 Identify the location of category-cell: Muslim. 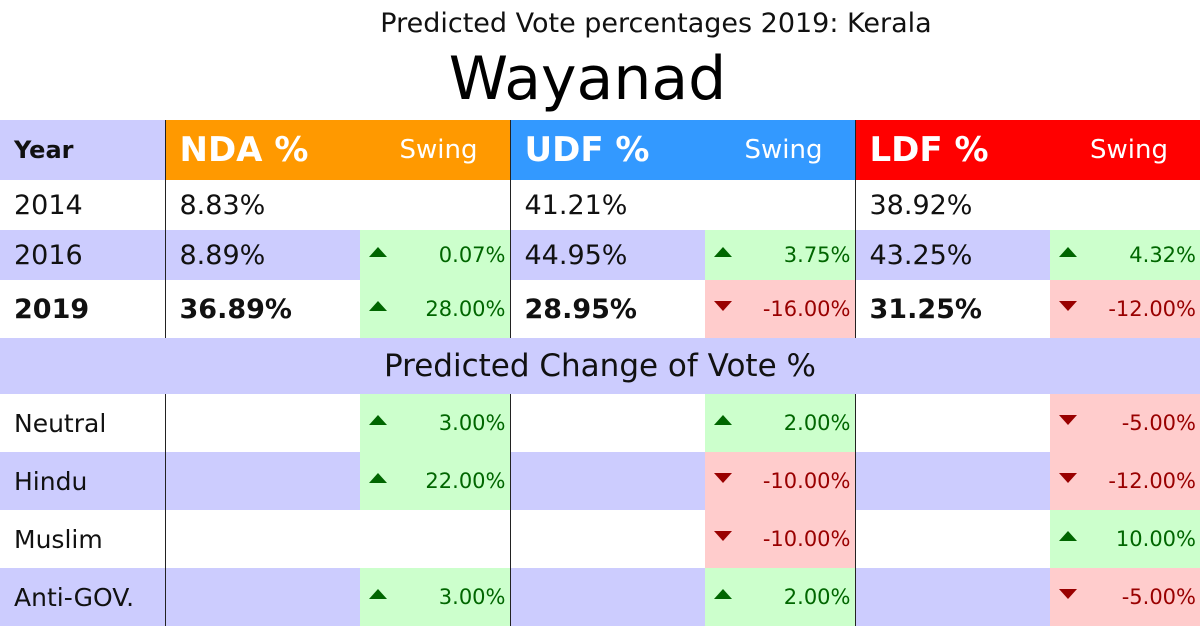
(82, 539).